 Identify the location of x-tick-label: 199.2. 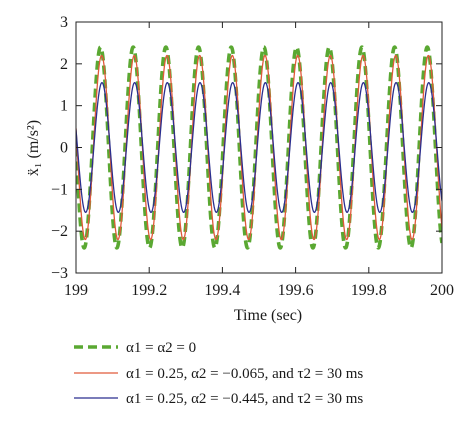
(149, 290).